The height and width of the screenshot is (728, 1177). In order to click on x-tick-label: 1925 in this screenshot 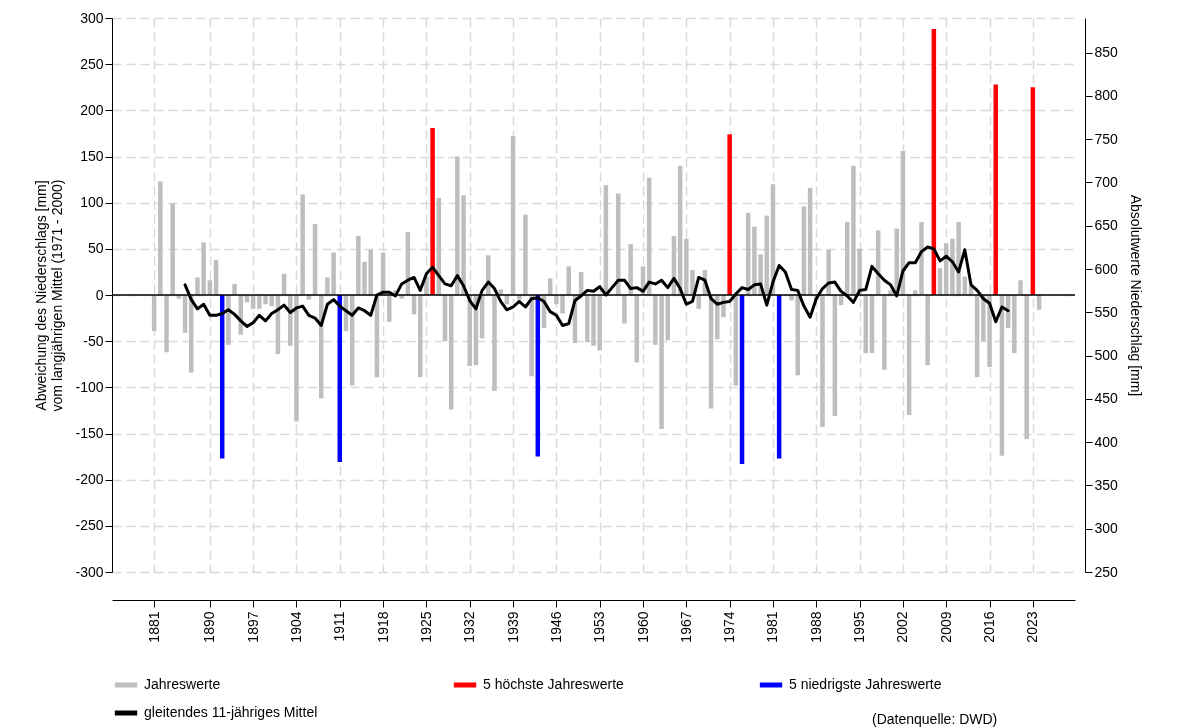, I will do `click(425, 627)`.